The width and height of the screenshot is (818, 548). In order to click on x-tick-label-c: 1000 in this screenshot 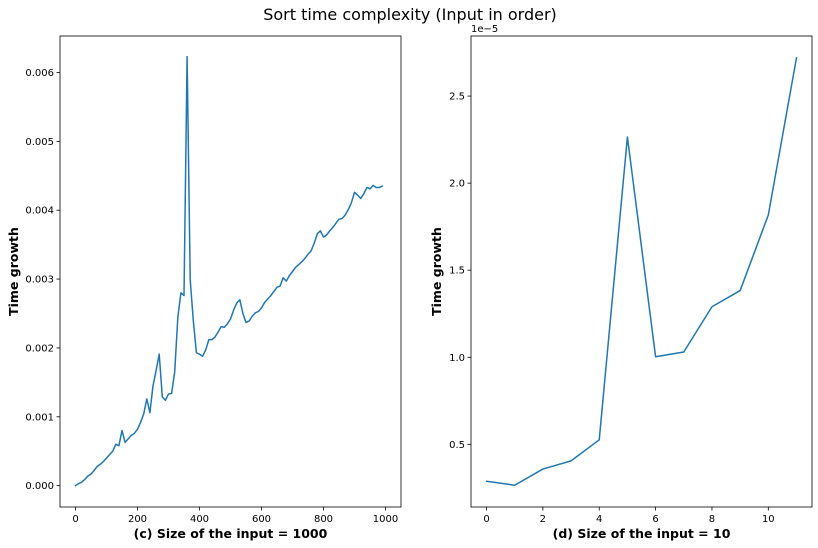, I will do `click(385, 519)`.